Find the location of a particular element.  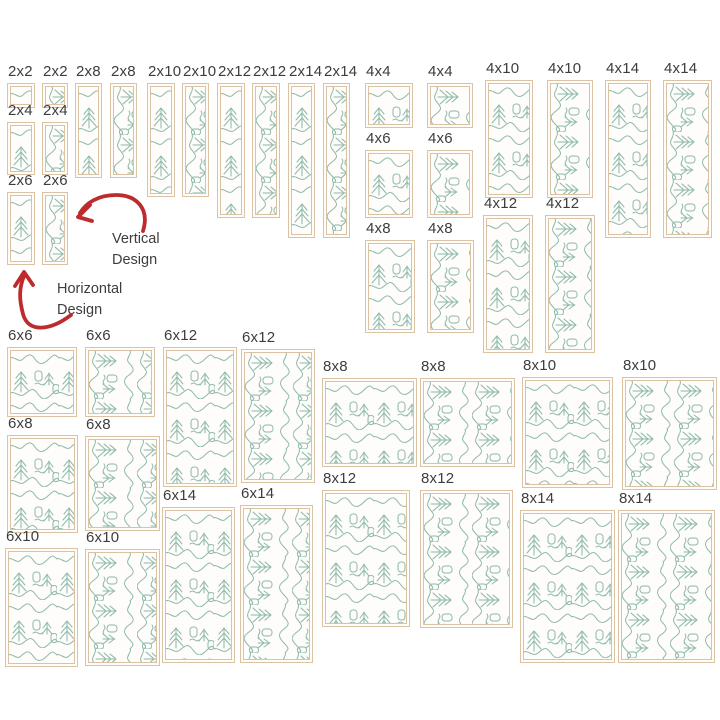

tile-size-label: 4x6 is located at coordinates (440, 138).